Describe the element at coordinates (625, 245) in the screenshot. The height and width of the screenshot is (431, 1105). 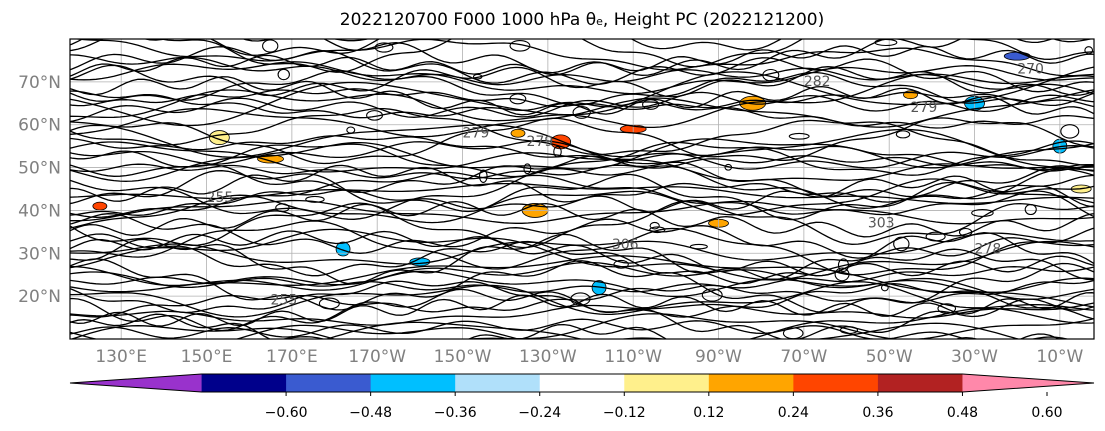
I see `contour-value-label: 306` at that location.